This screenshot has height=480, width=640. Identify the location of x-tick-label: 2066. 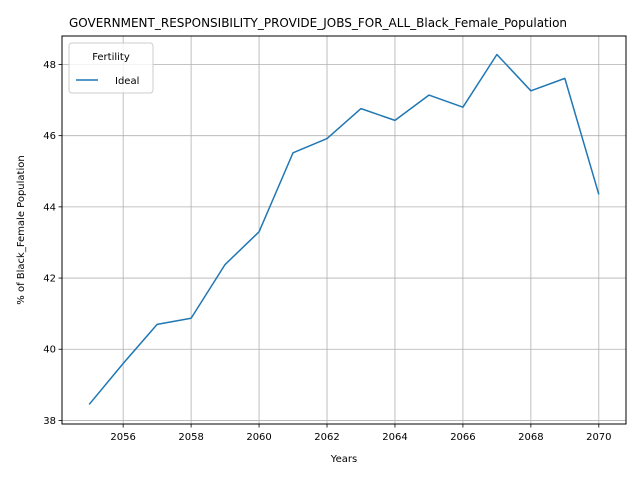
(462, 437).